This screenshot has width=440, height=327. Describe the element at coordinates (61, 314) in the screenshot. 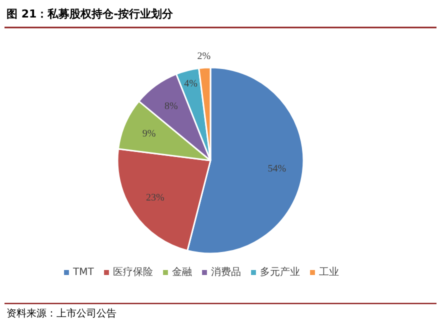

I see `text: 资料来源：上市公司公告` at that location.